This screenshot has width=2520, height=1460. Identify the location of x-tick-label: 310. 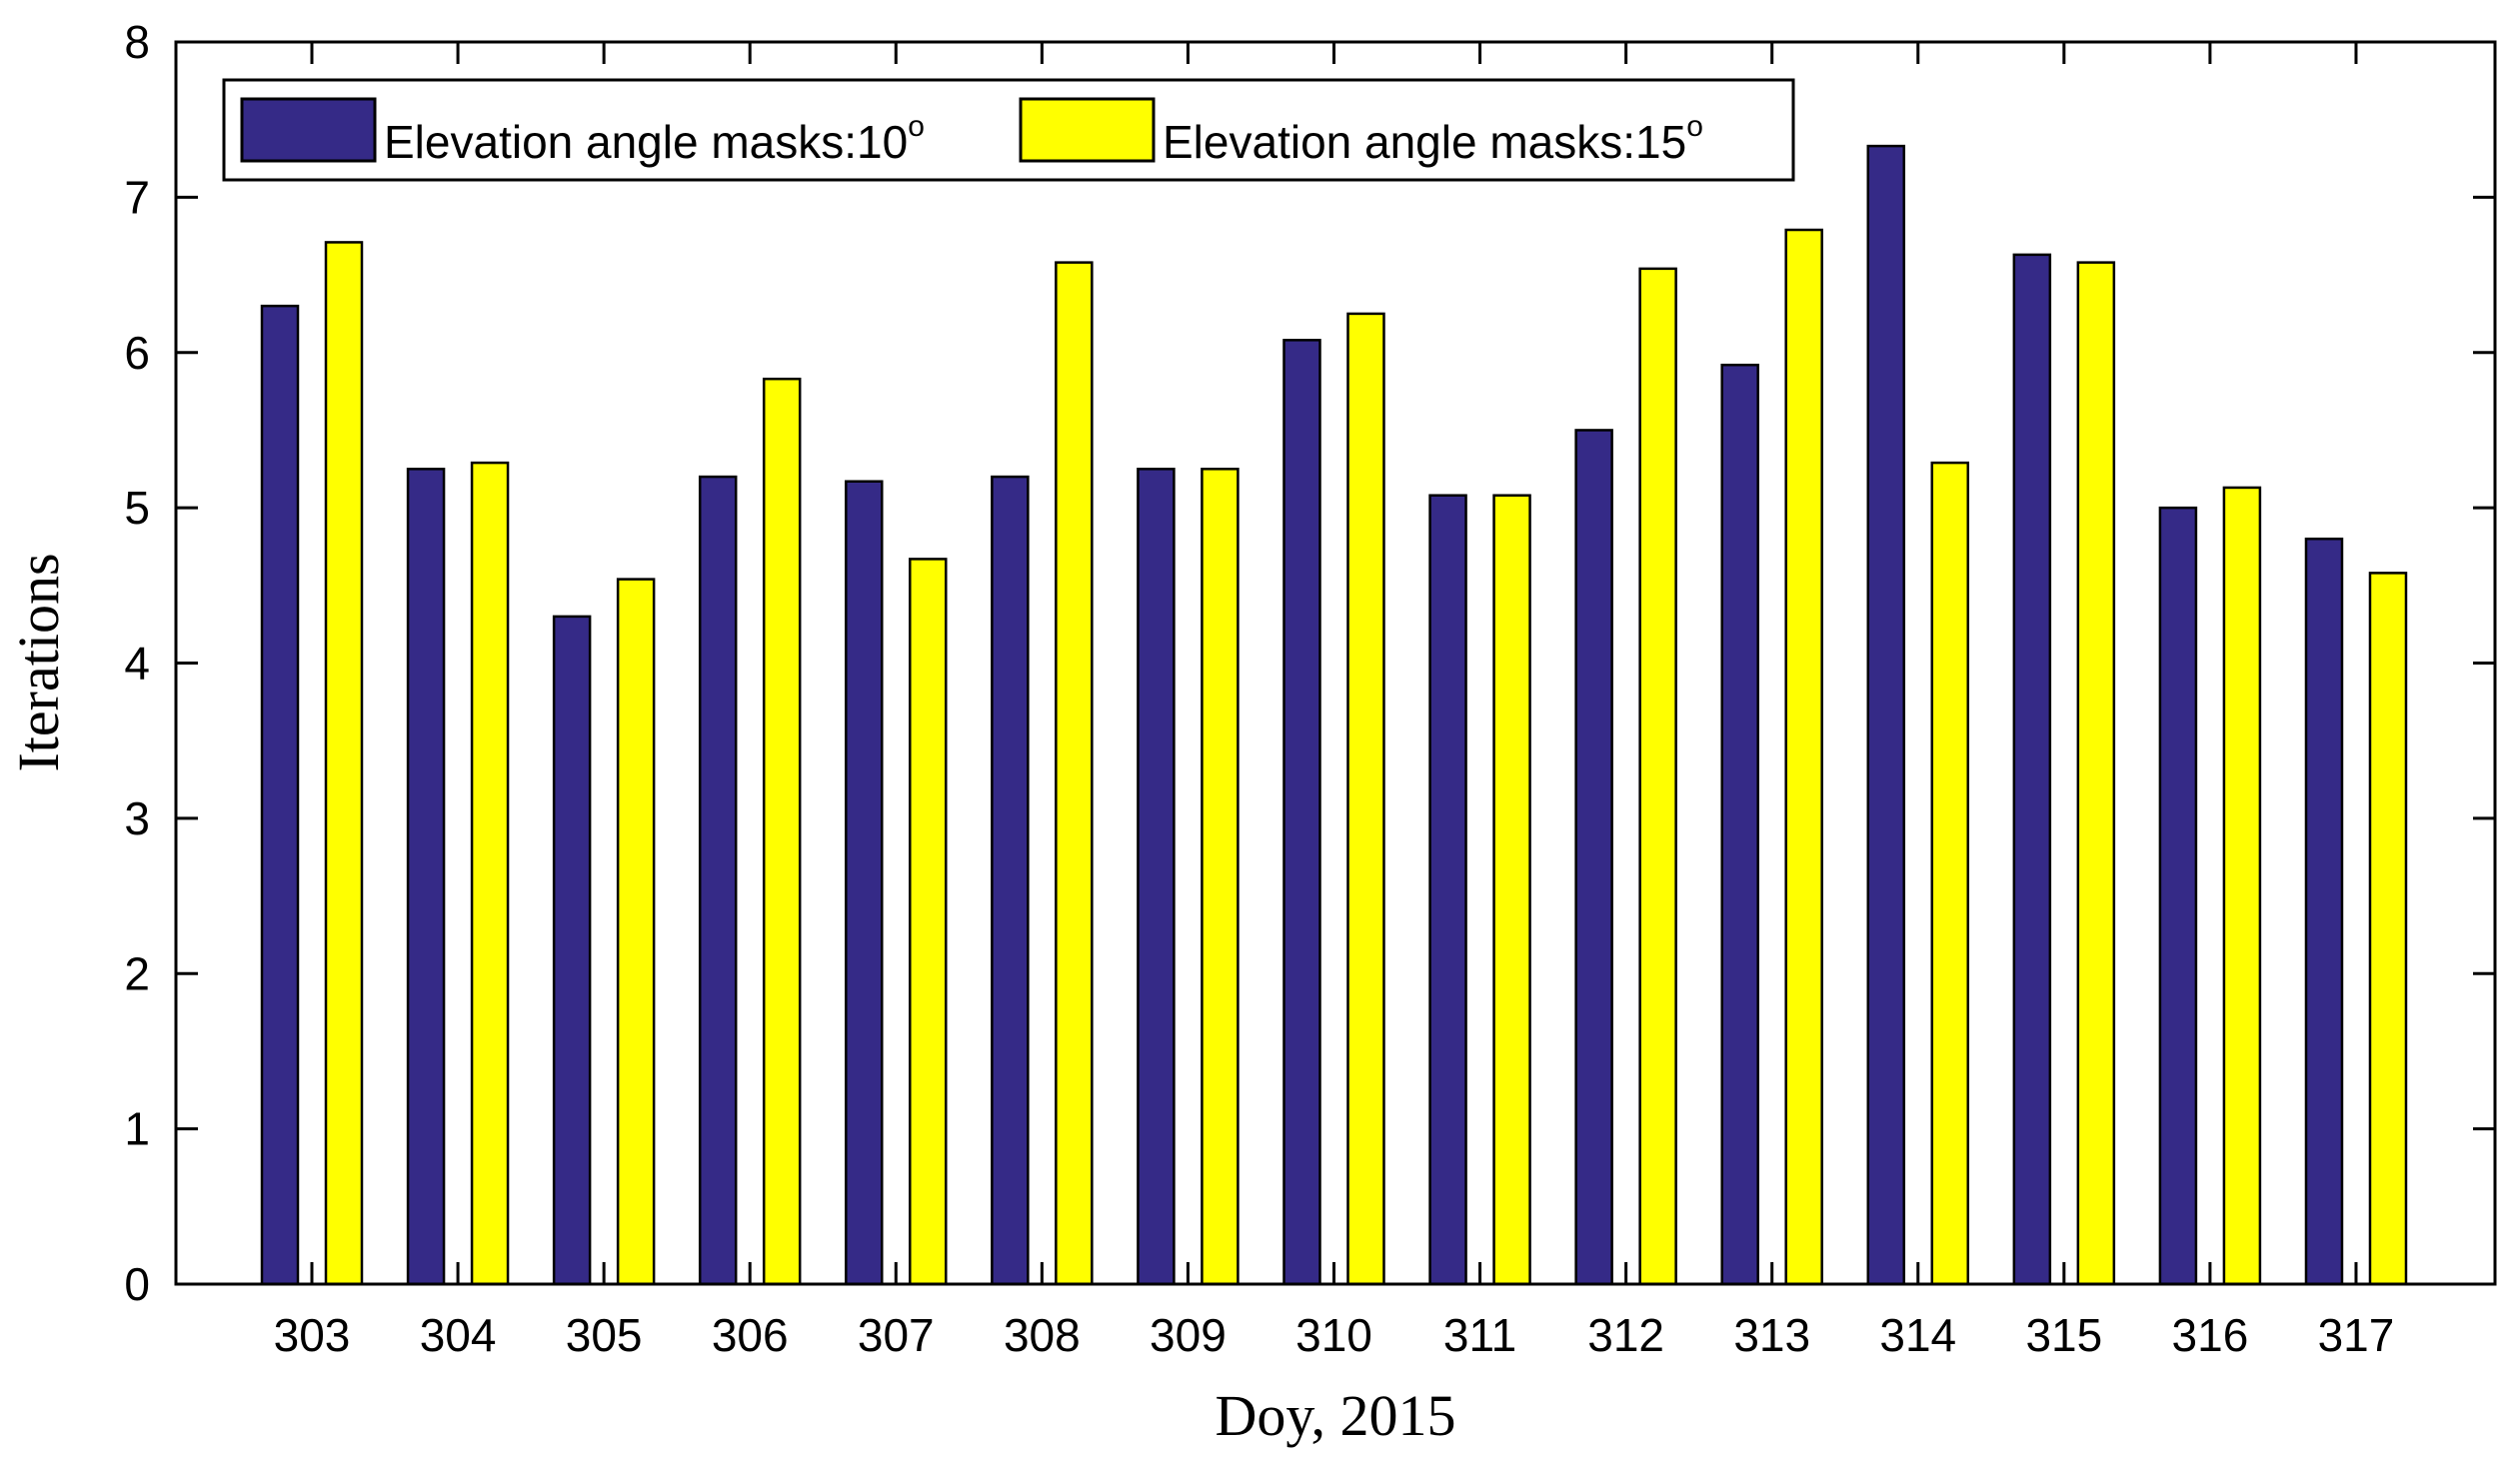
(1333, 1335).